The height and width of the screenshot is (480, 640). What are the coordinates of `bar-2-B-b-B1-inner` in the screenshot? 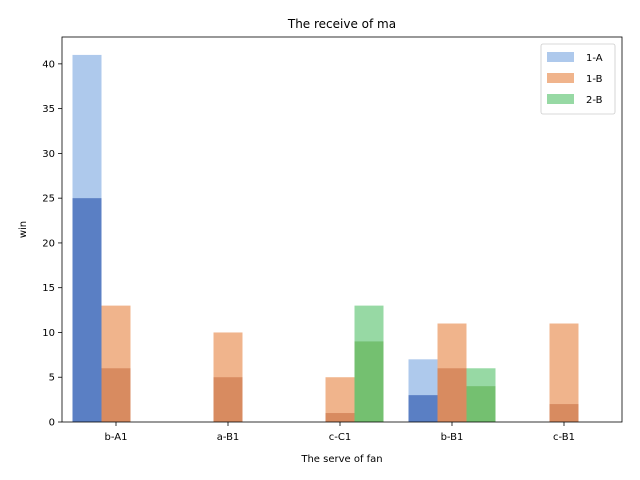 It's located at (481, 404).